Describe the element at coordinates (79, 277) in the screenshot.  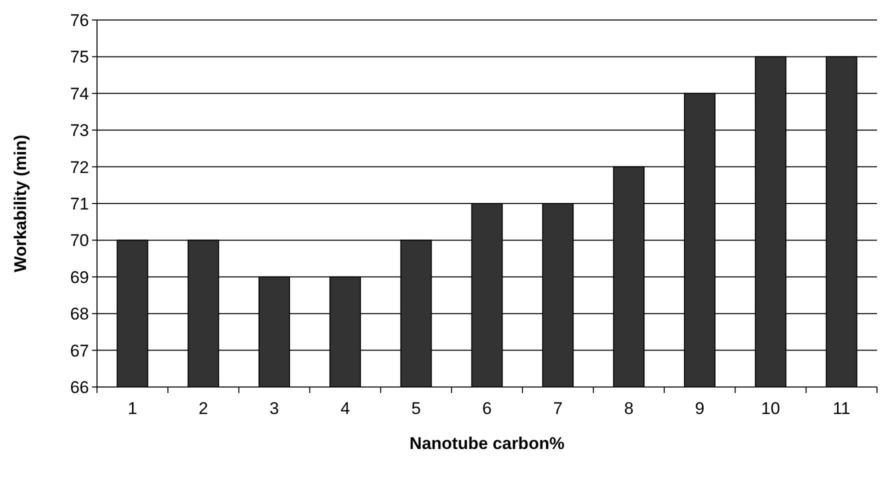
I see `y-tick-label: 69` at that location.